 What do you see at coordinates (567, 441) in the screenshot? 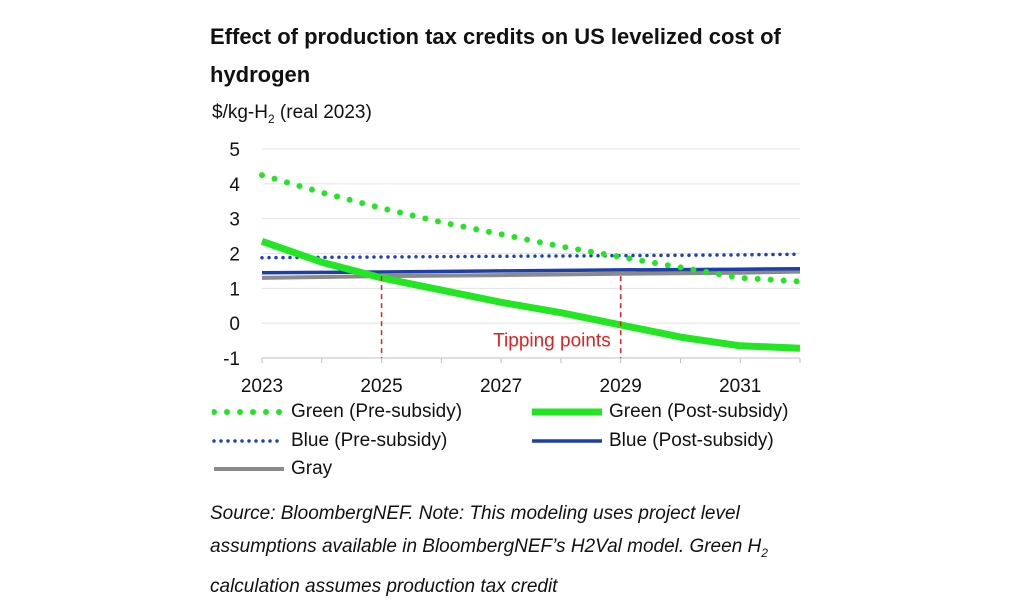
I see `legend-swatch-blue-post` at bounding box center [567, 441].